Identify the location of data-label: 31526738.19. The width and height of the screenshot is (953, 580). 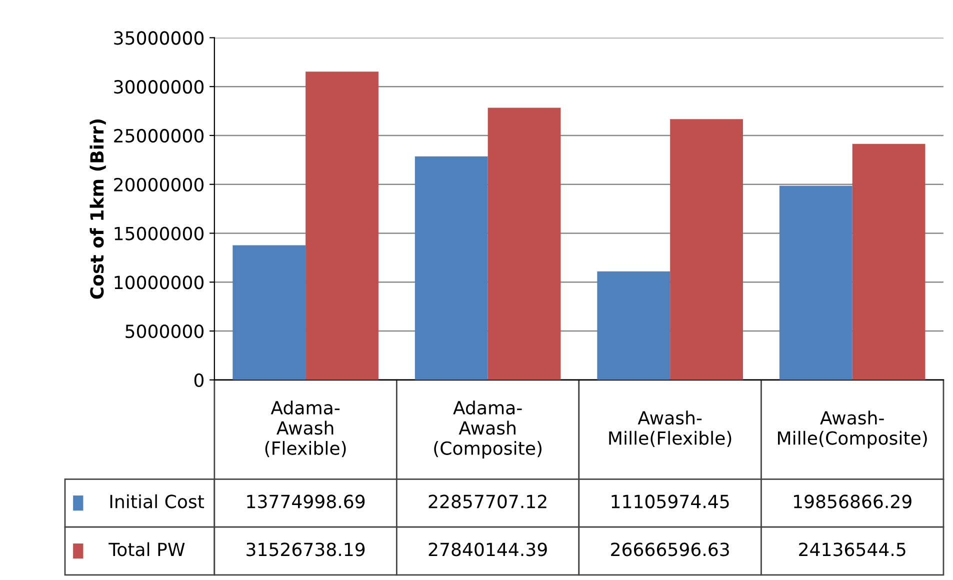
(305, 549).